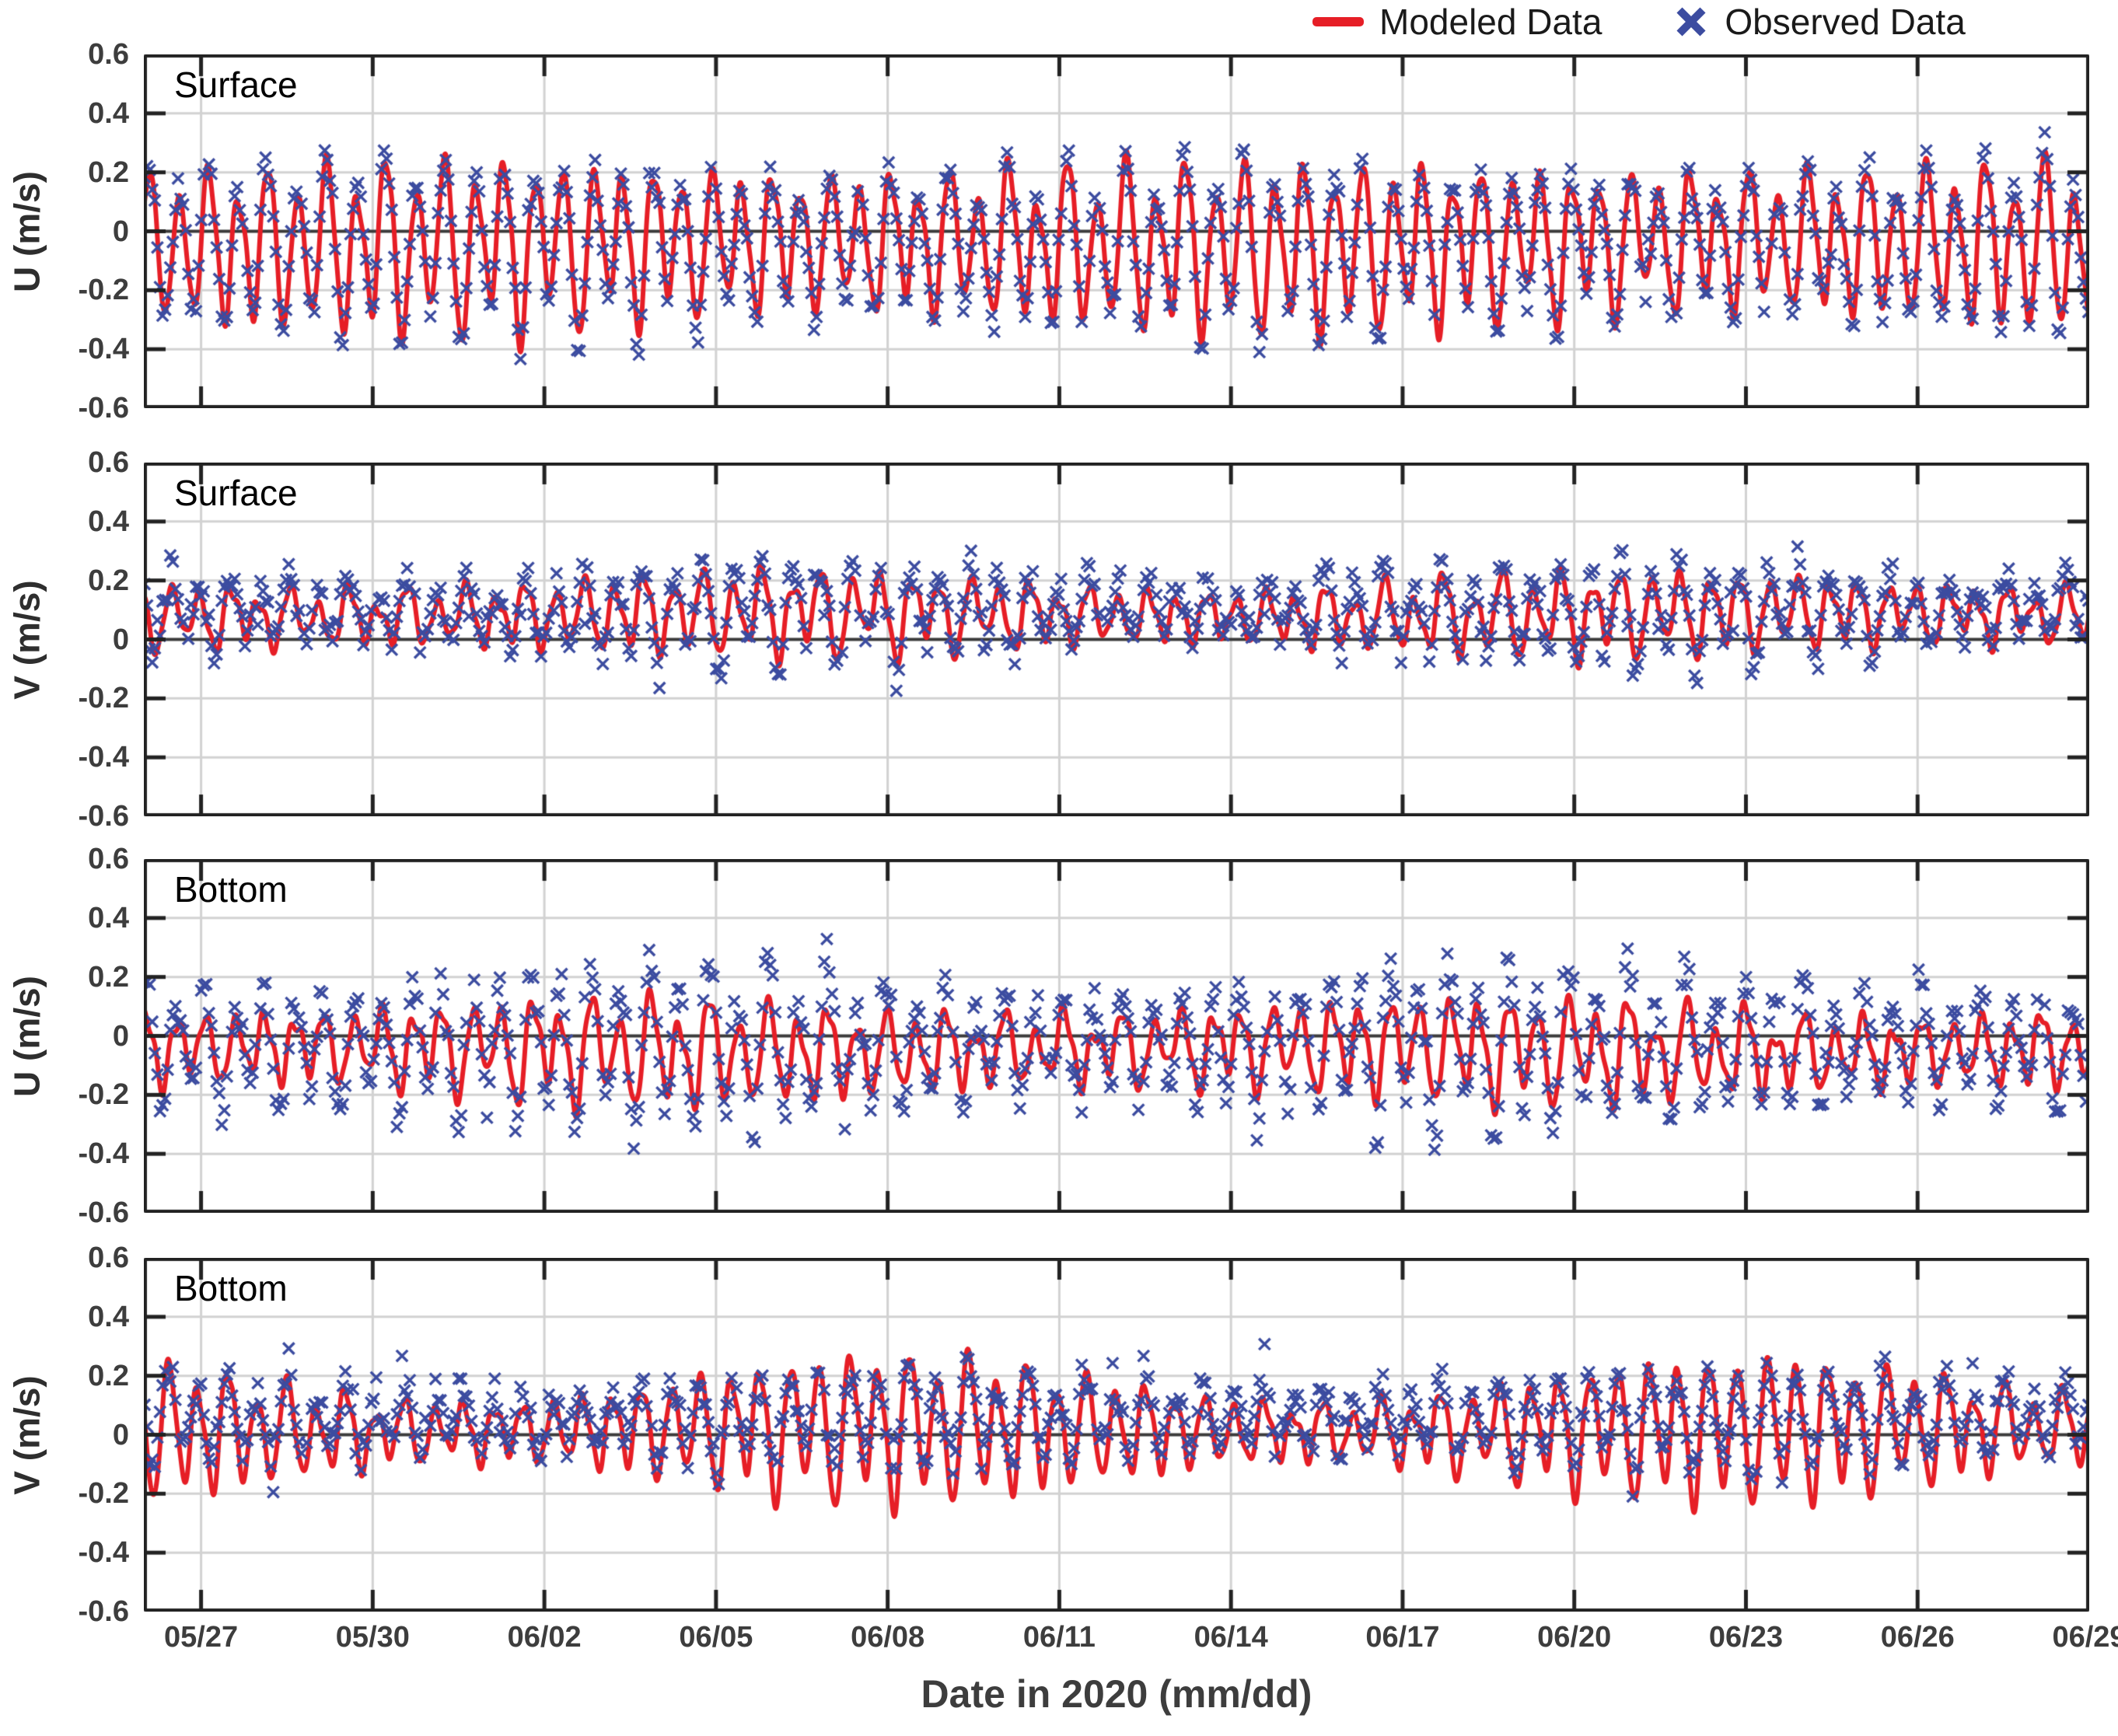  I want to click on legend-spacer, so click(1638, 22).